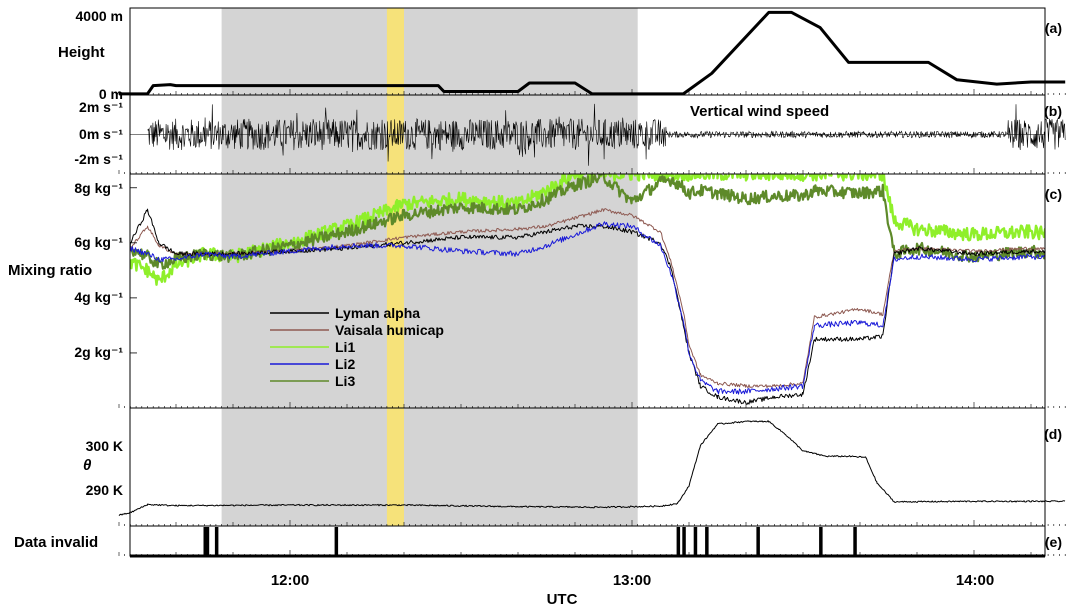 This screenshot has width=1068, height=608. I want to click on ytick-c-4: 4g kg⁻¹, so click(98, 297).